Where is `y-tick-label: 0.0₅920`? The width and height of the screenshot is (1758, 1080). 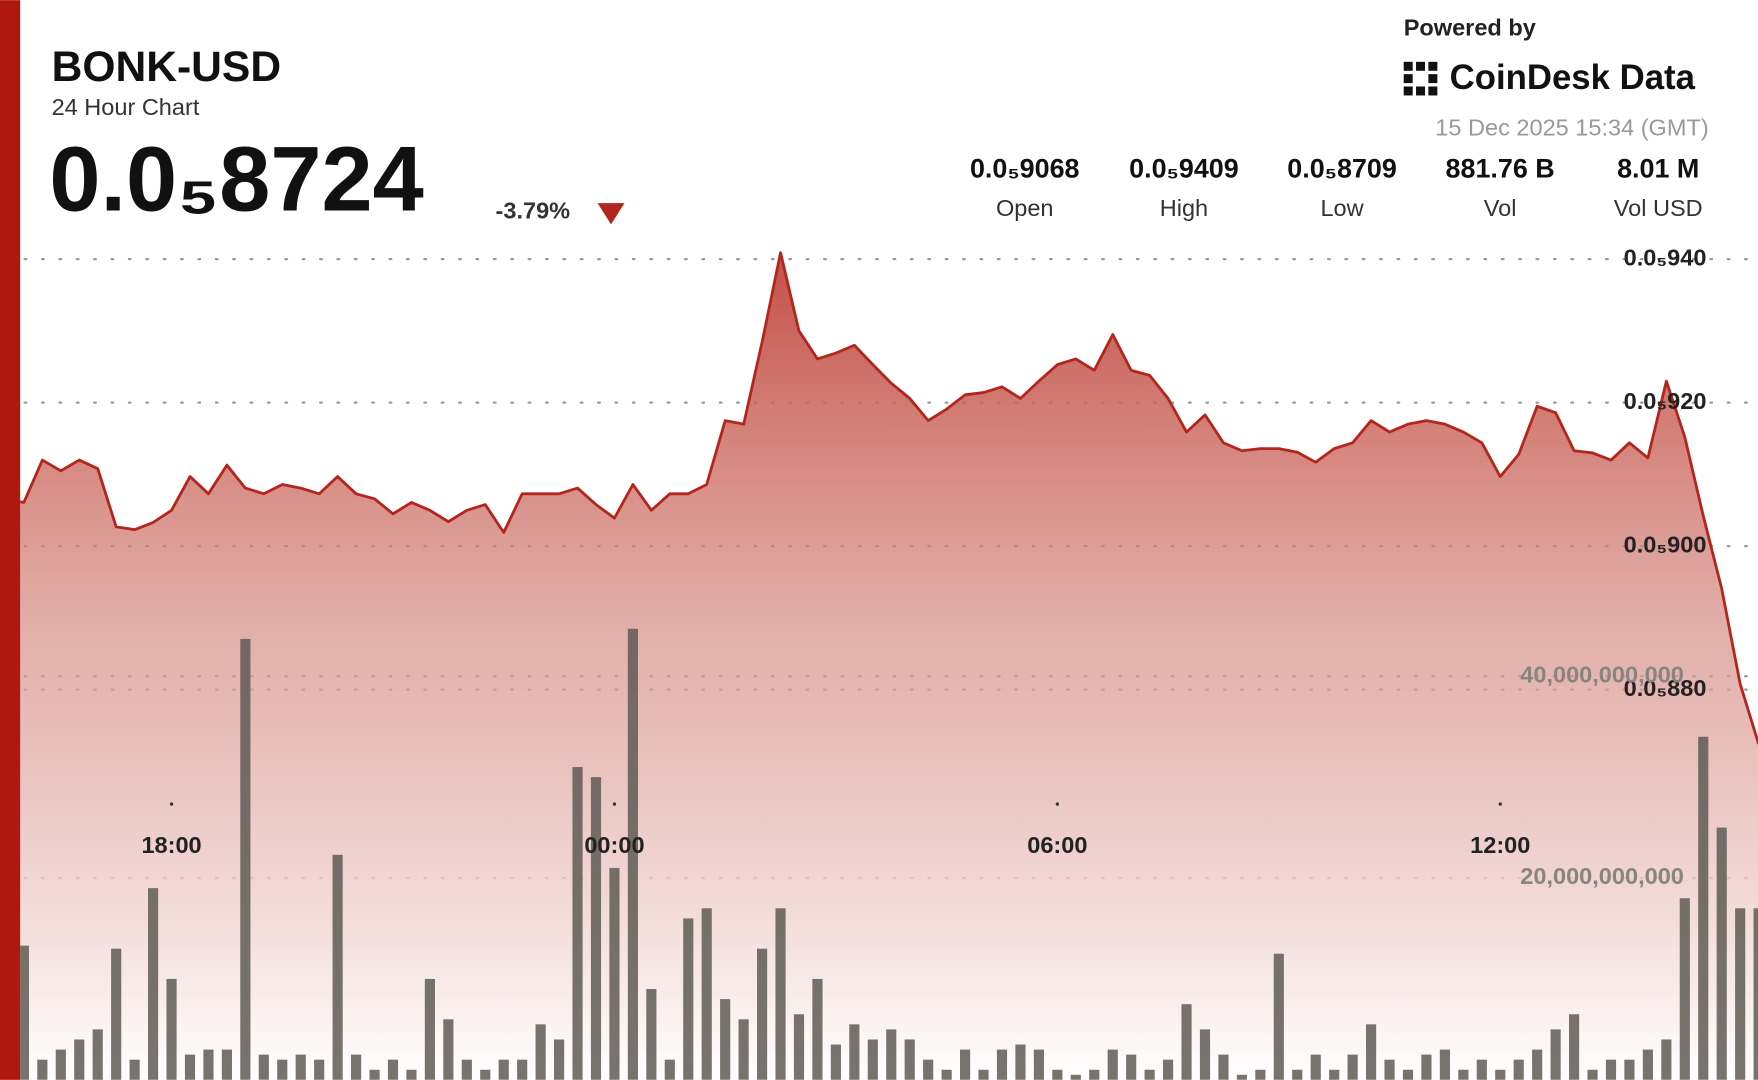
y-tick-label: 0.0₅920 is located at coordinates (1665, 401).